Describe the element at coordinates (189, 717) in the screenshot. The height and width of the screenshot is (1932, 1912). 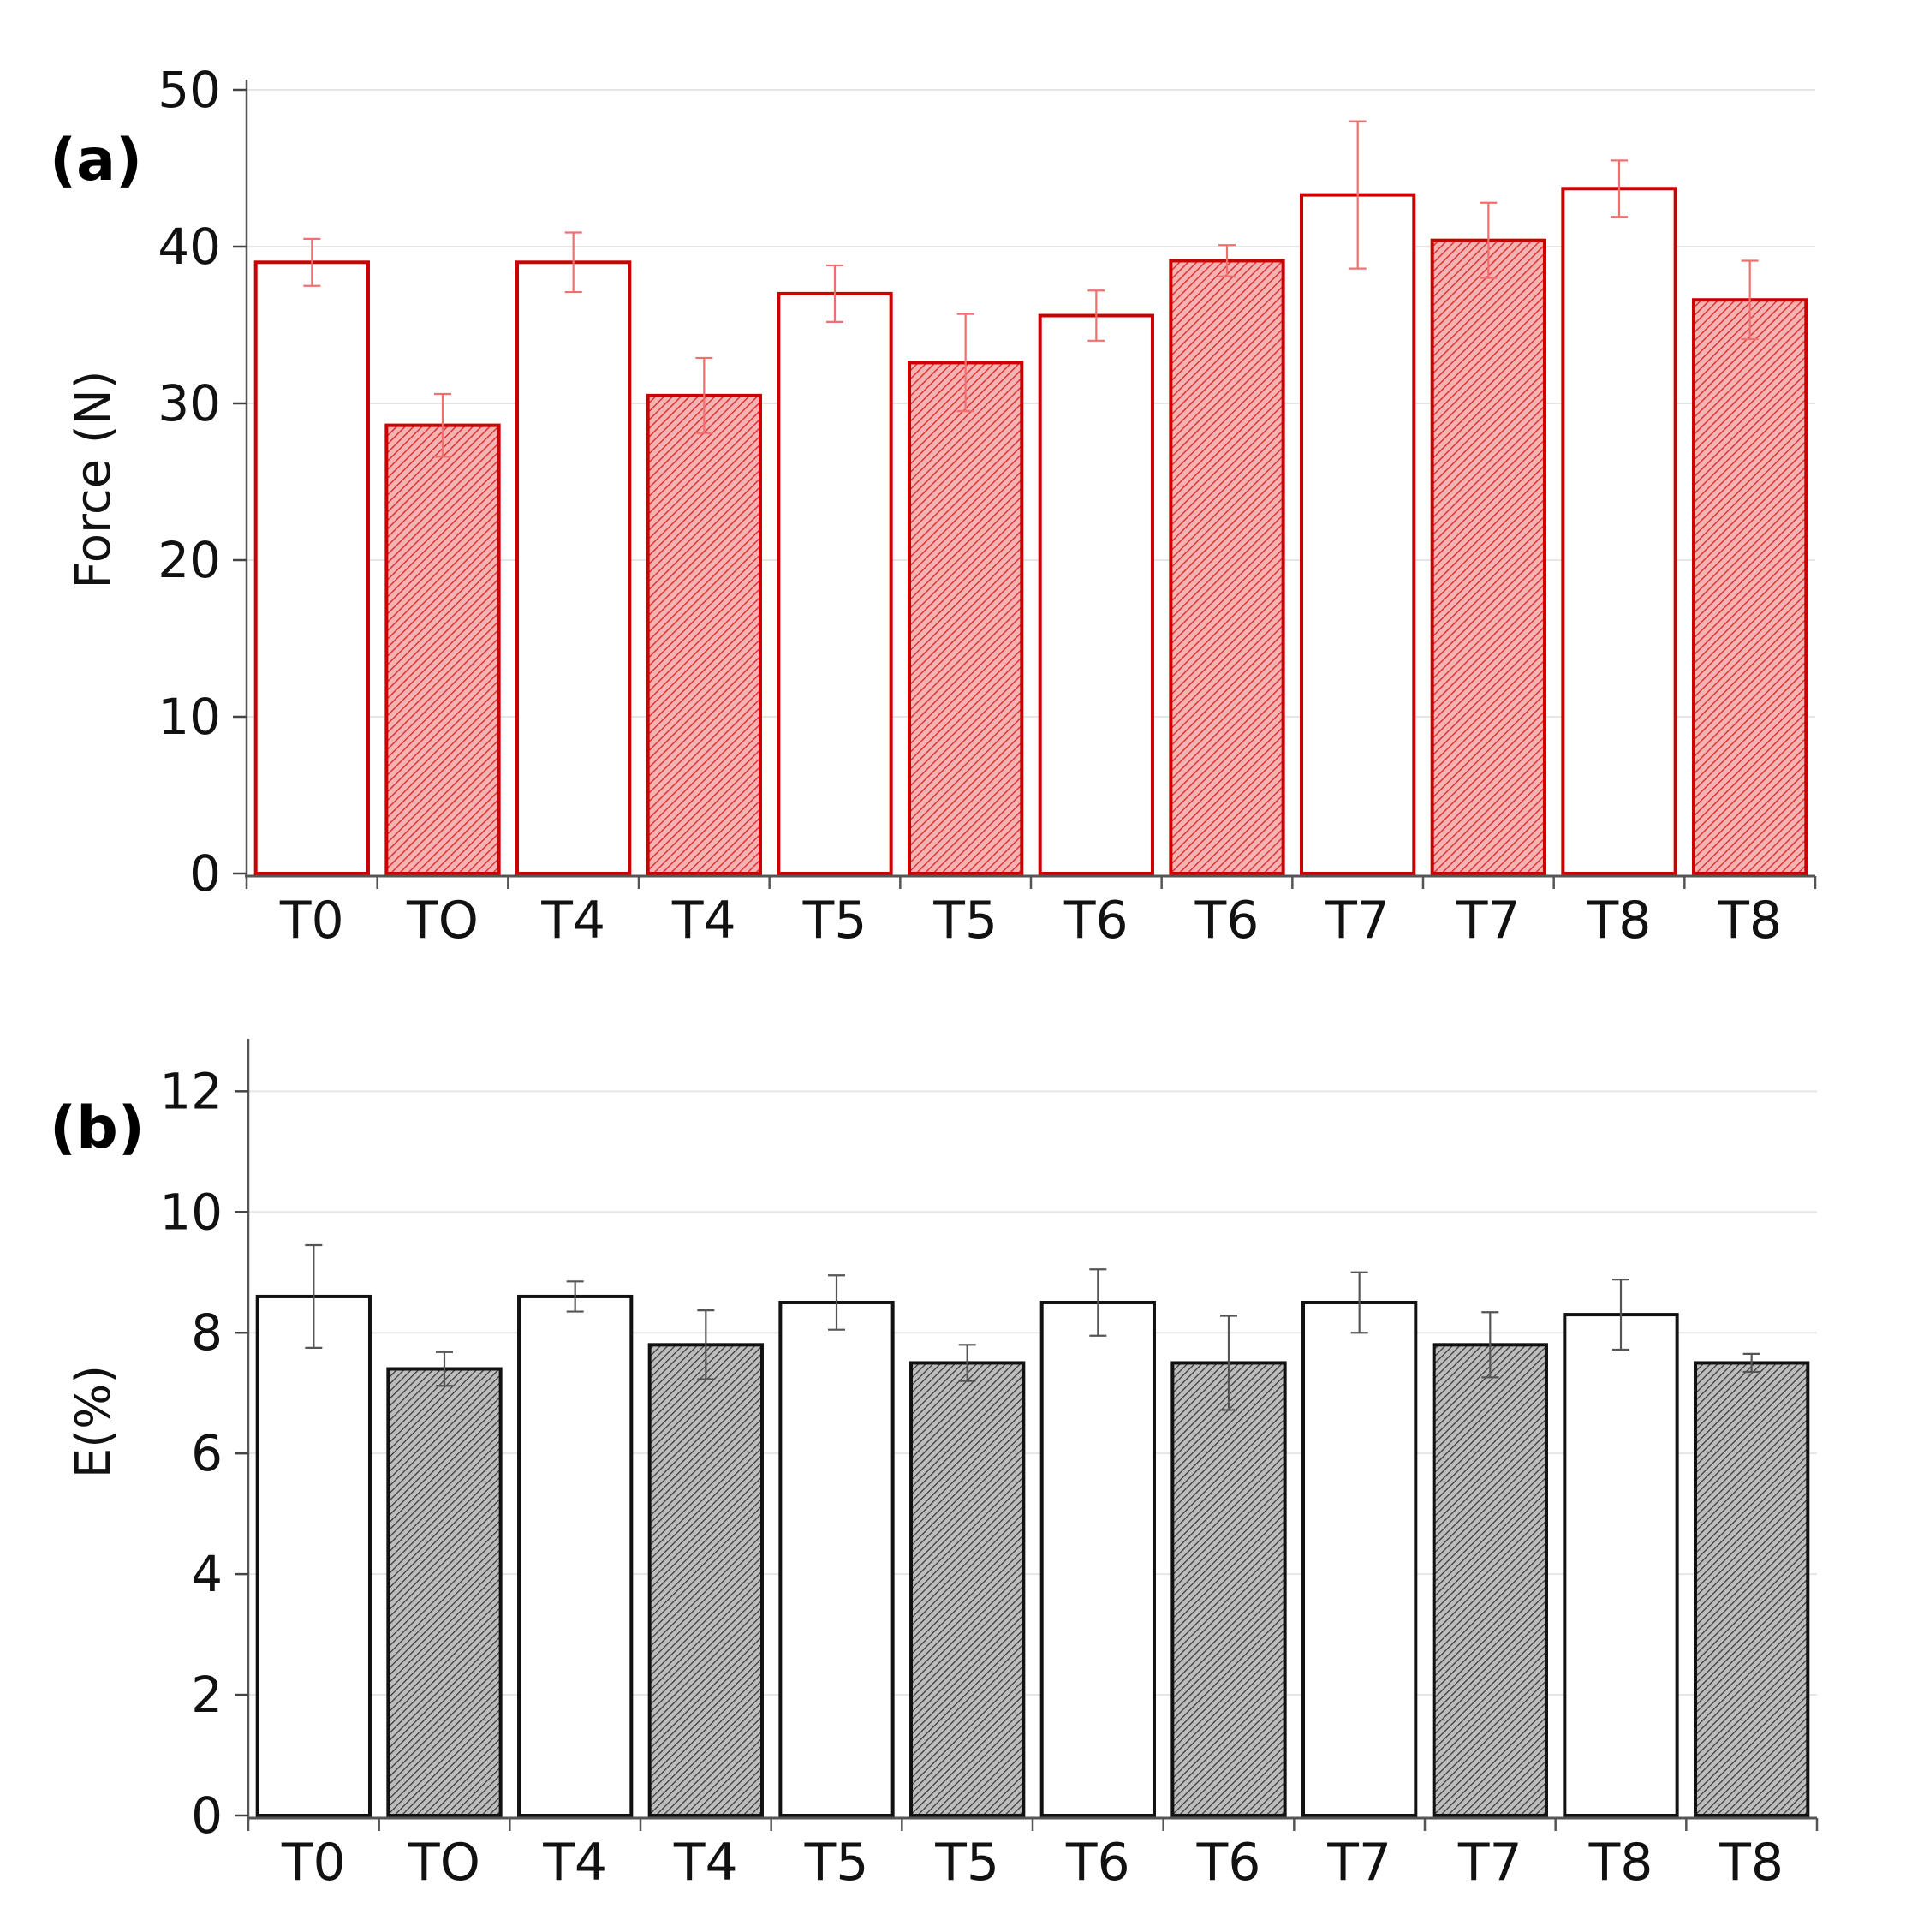
I see `panel-a-y-tick-label: 10` at that location.